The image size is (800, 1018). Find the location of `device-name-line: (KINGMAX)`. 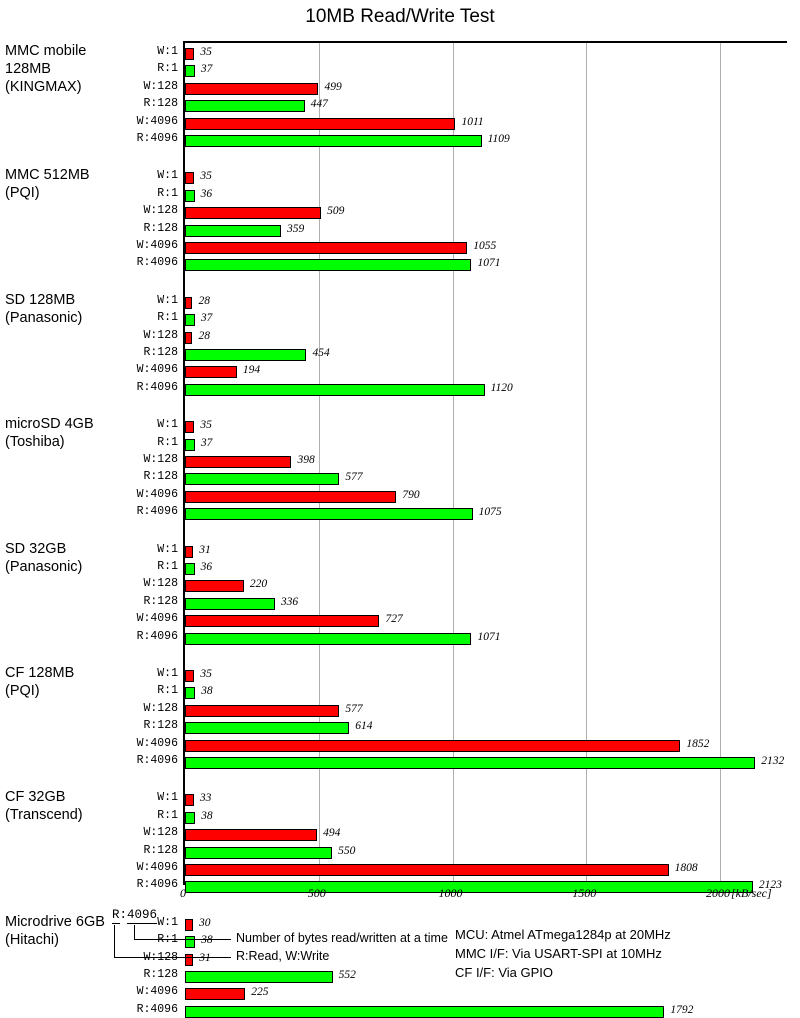

device-name-line: (KINGMAX) is located at coordinates (43, 87).